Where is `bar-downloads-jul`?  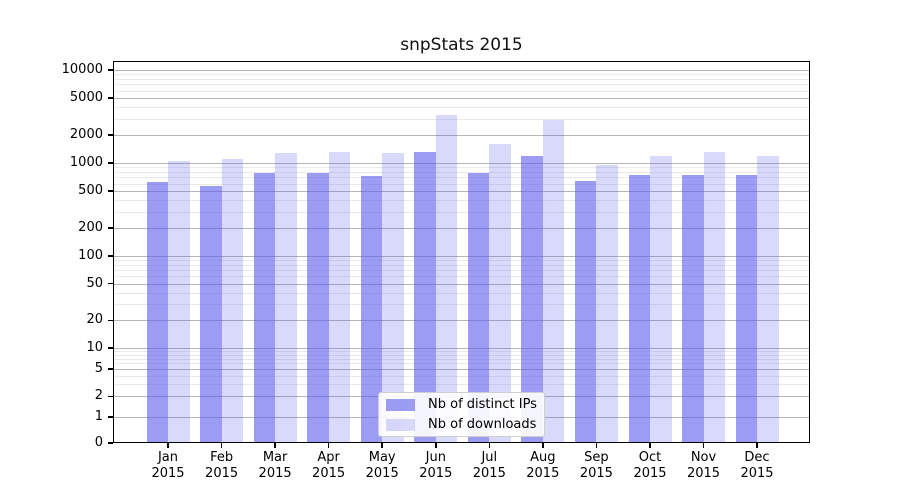 bar-downloads-jul is located at coordinates (500, 293).